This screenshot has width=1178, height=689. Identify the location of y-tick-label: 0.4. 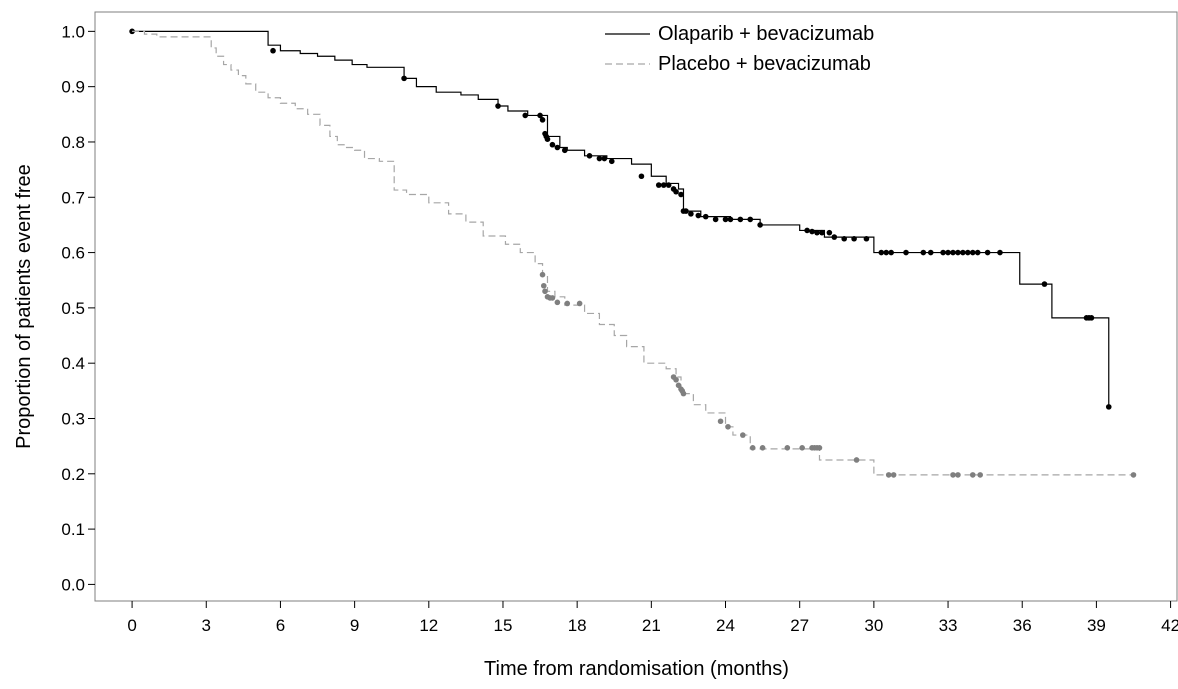
(73, 363).